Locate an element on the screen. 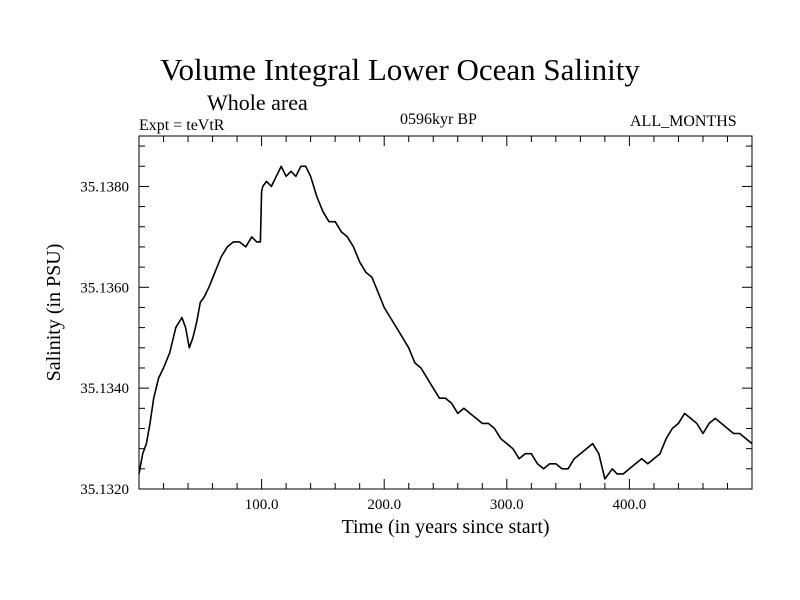 The width and height of the screenshot is (800, 600). x-tick-label: 300.0 is located at coordinates (507, 505).